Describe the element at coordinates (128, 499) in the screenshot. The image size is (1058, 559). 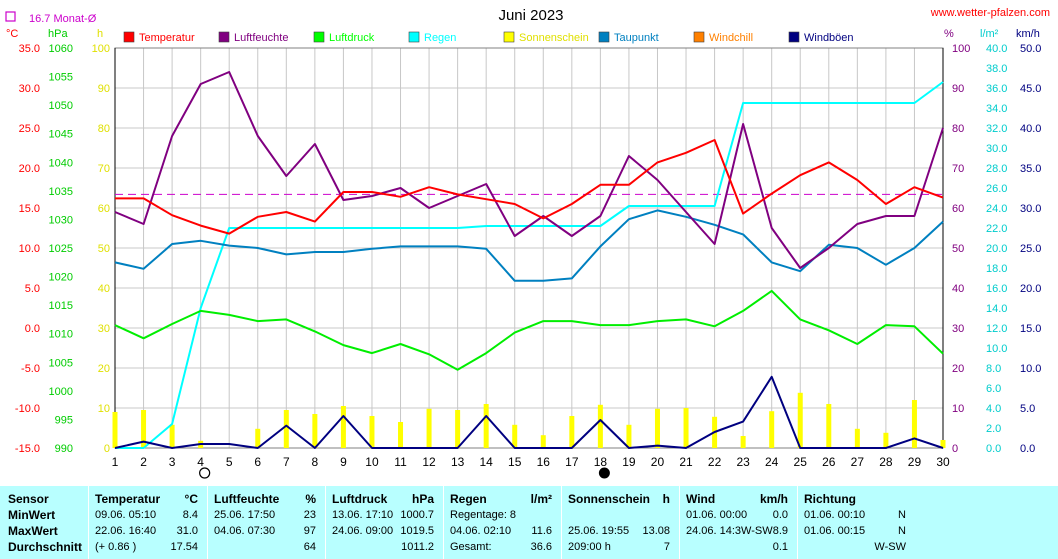
I see `stats-column-title: Temperatur` at that location.